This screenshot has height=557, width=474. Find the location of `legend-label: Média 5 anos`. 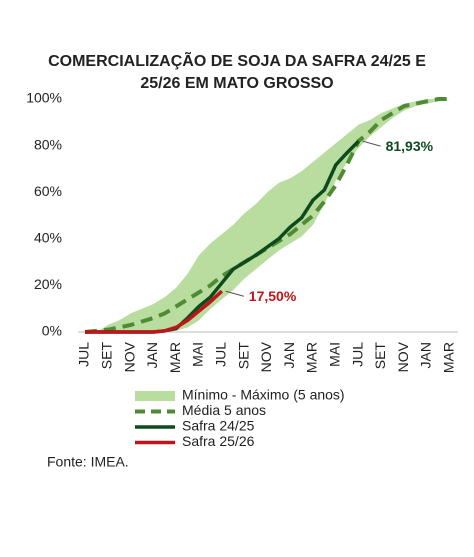

legend-label: Média 5 anos is located at coordinates (224, 410).